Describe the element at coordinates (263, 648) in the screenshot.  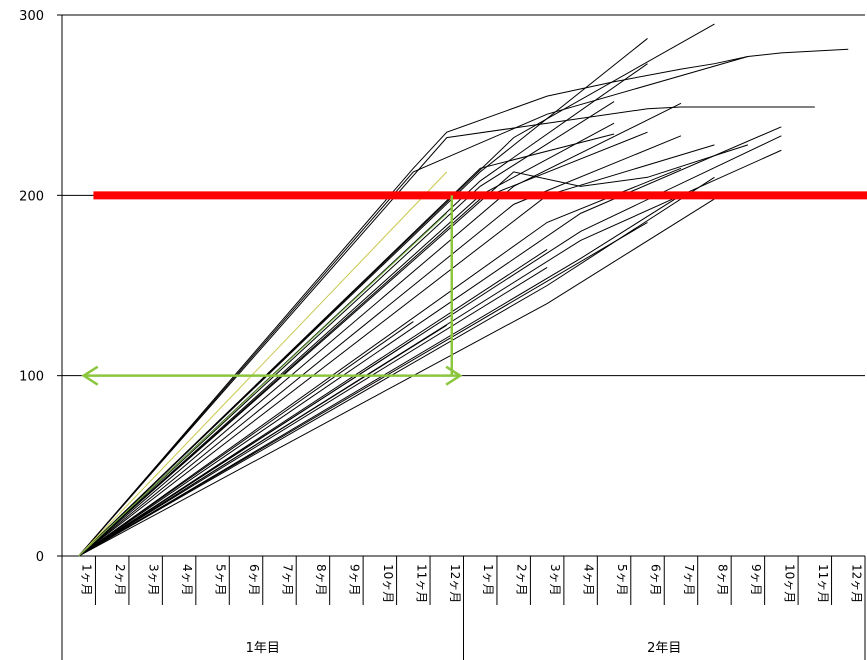
I see `group-label: 1年目` at that location.